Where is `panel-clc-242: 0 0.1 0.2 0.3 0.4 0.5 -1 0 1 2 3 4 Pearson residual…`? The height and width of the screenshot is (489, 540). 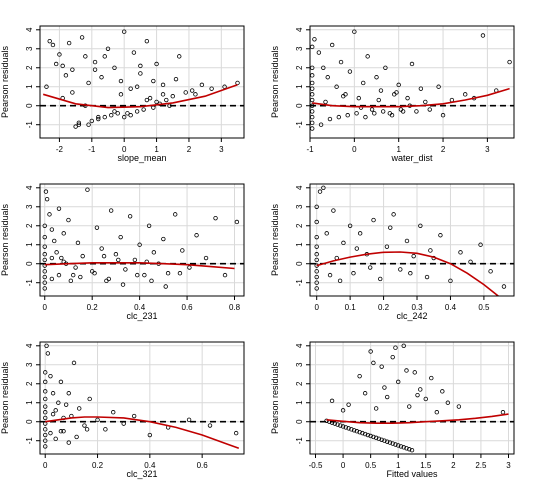 panel-clc-242: 0 0.1 0.2 0.3 0.4 0.5 -1 0 1 2 3 4 Pearson residual… is located at coordinates (392, 252).